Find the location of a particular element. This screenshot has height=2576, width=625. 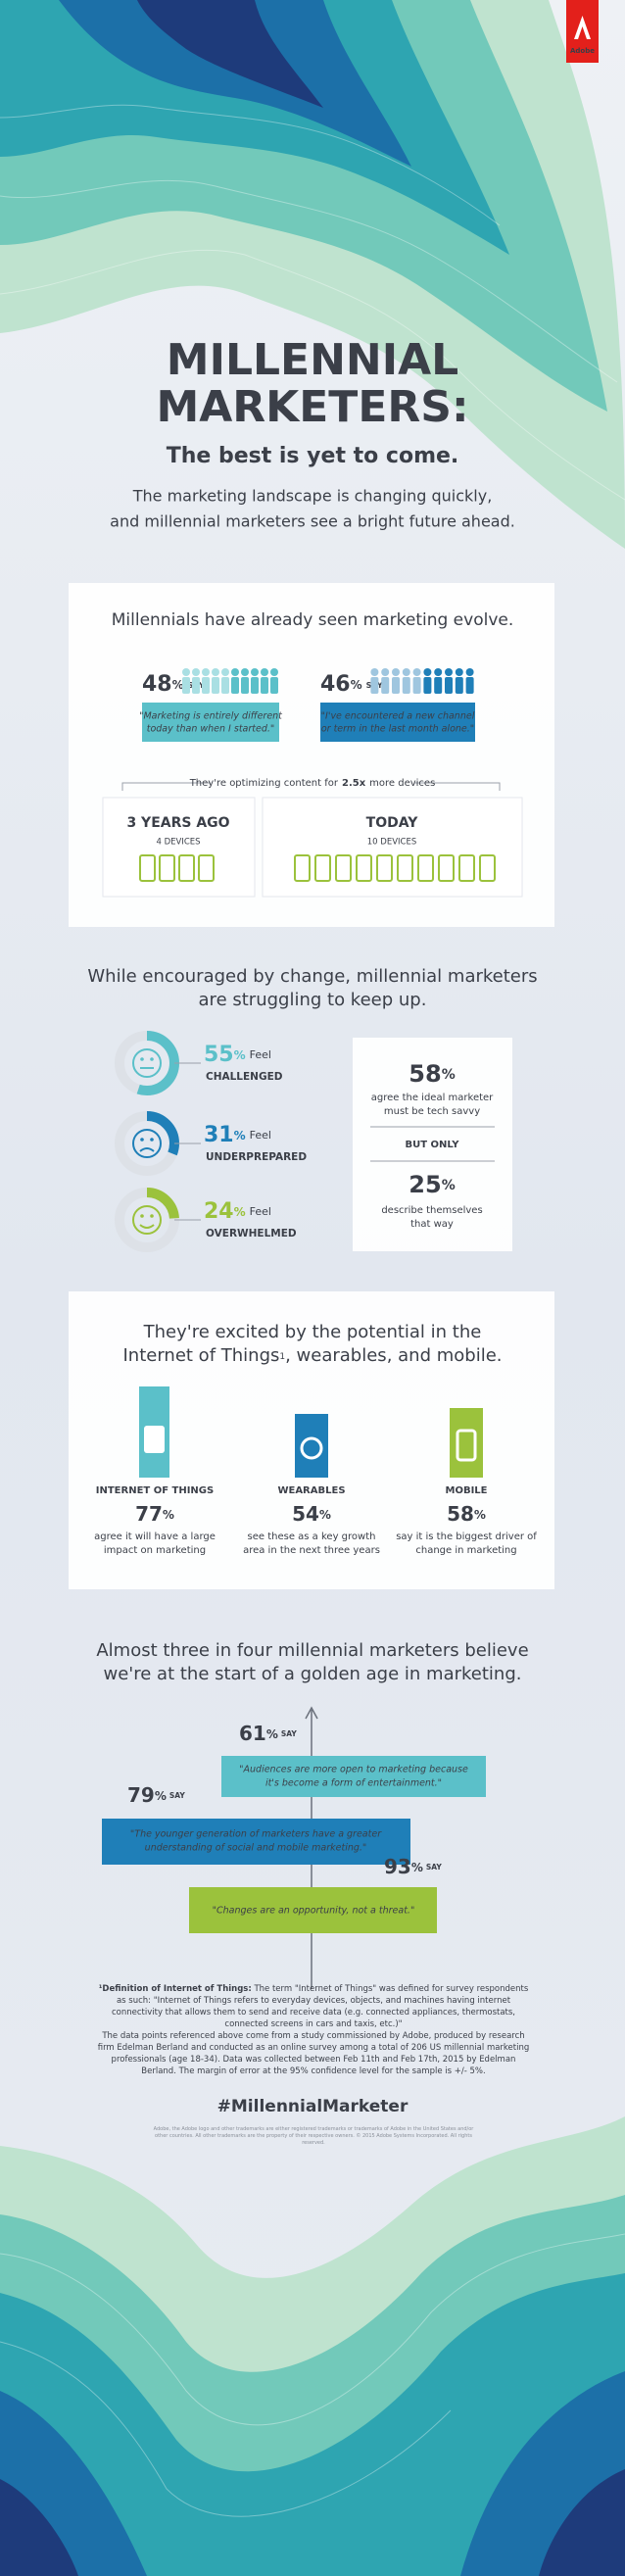

item-value: 77 is located at coordinates (149, 1514).